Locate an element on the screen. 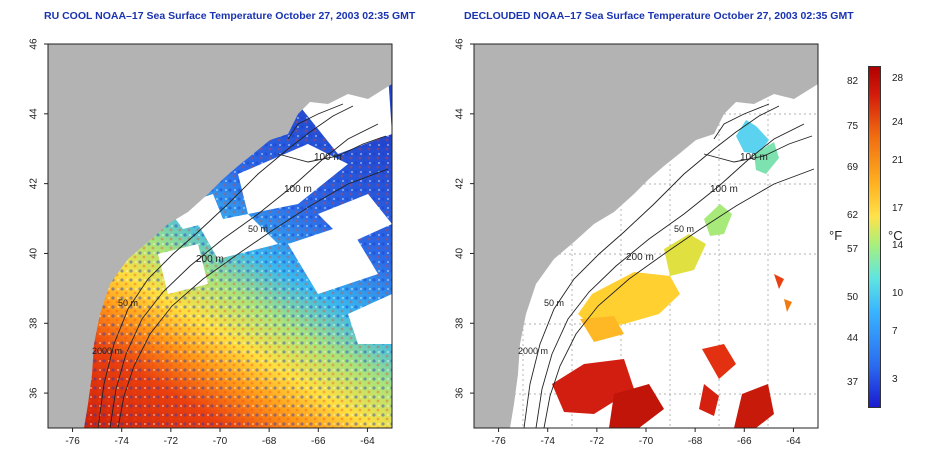 Image resolution: width=950 pixels, height=475 pixels. fahrenheit-label: 75 is located at coordinates (853, 126).